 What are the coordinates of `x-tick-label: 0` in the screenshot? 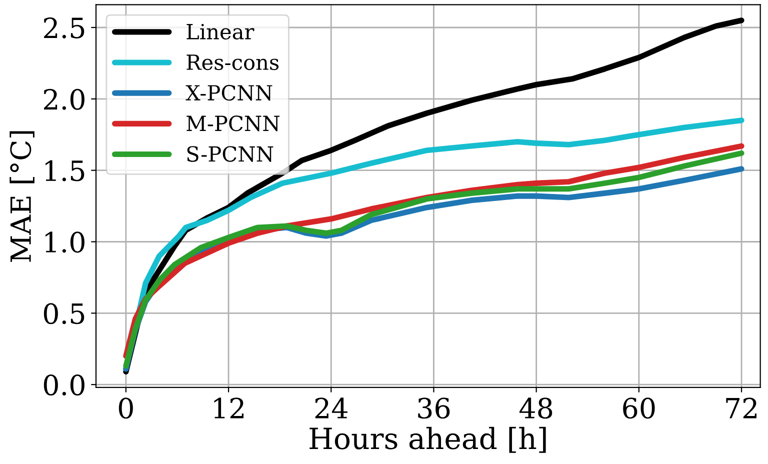 It's located at (125, 408).